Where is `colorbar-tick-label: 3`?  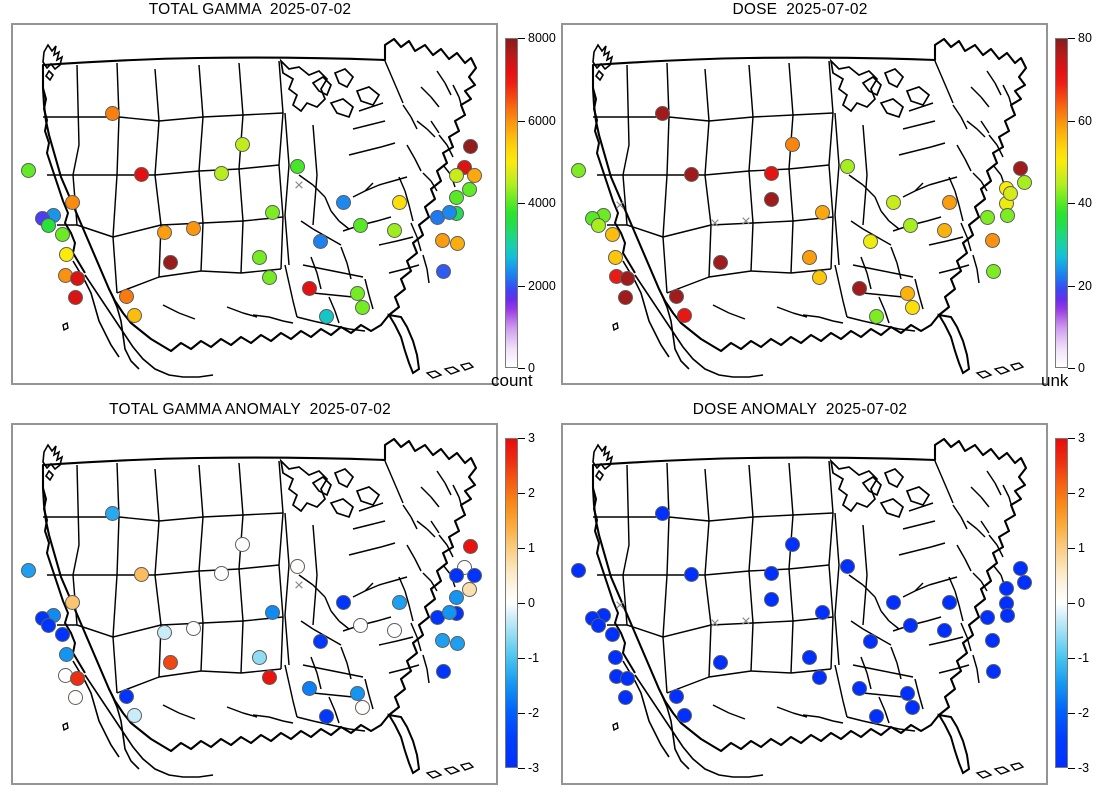
colorbar-tick-label: 3 is located at coordinates (531, 438).